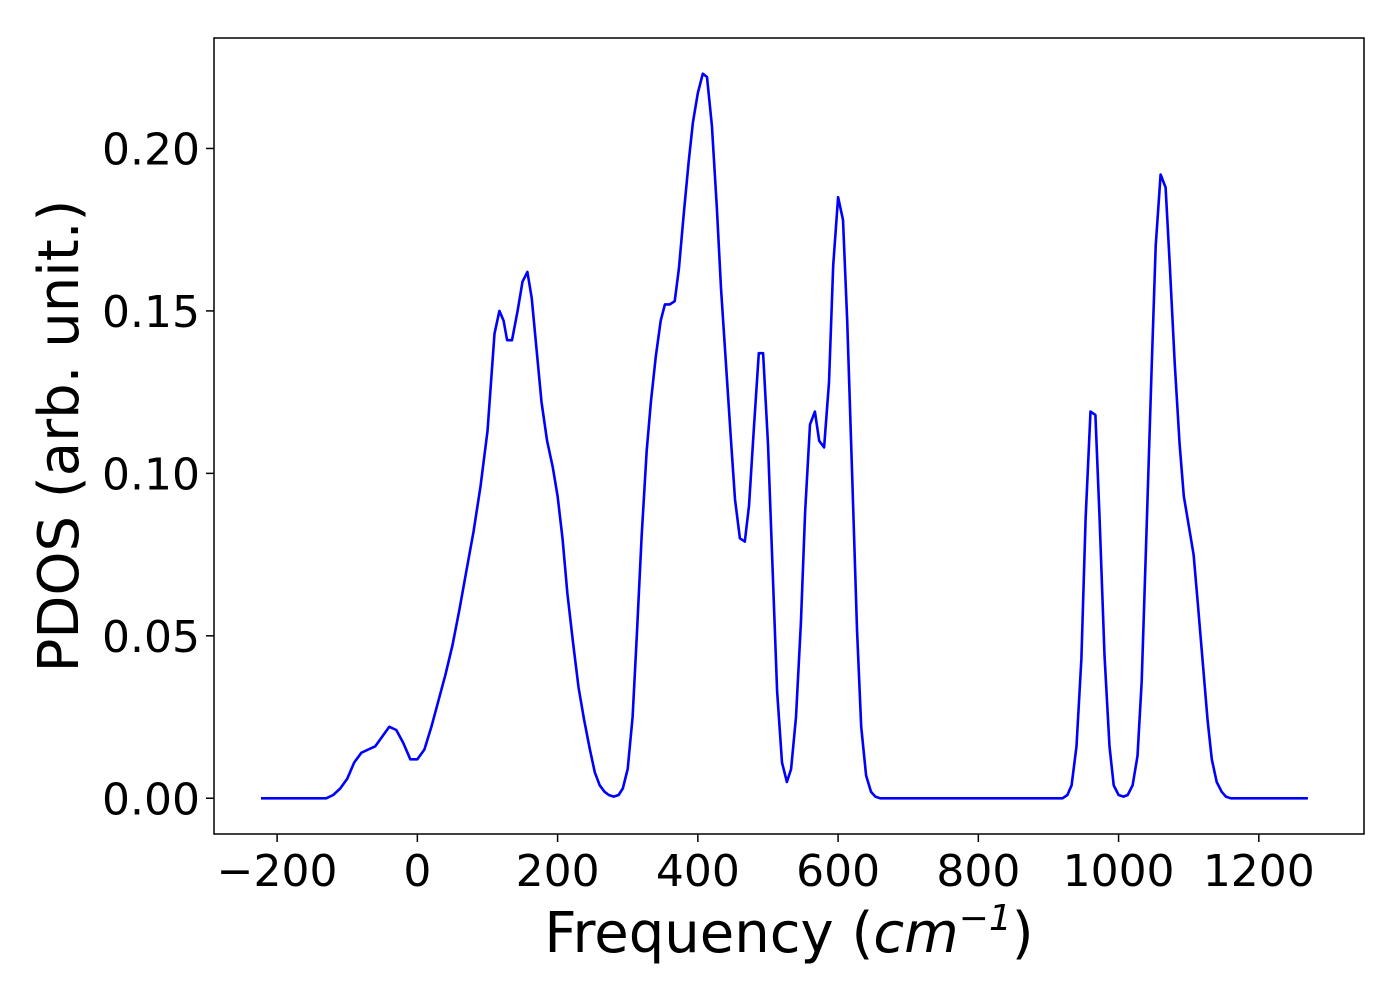  Describe the element at coordinates (151, 149) in the screenshot. I see `y-tick-label: 0.20` at that location.